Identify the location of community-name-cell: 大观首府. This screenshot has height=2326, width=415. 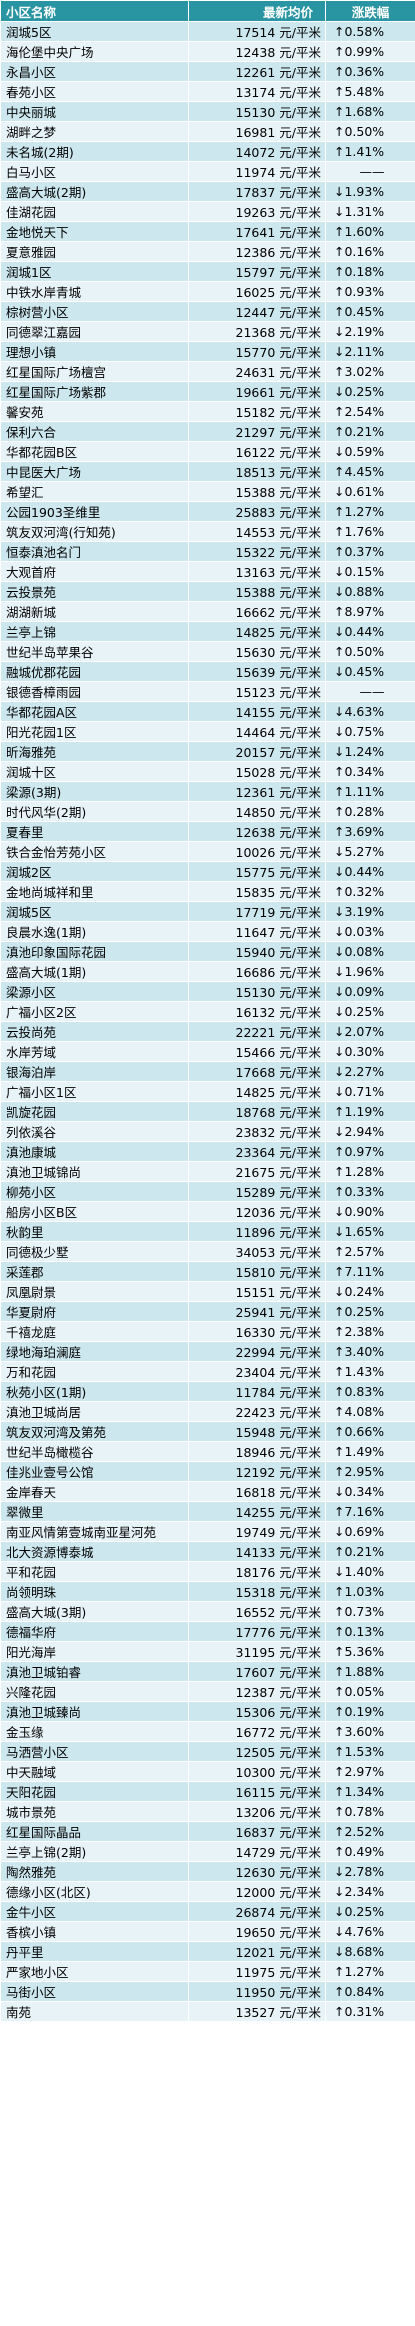
(94, 571).